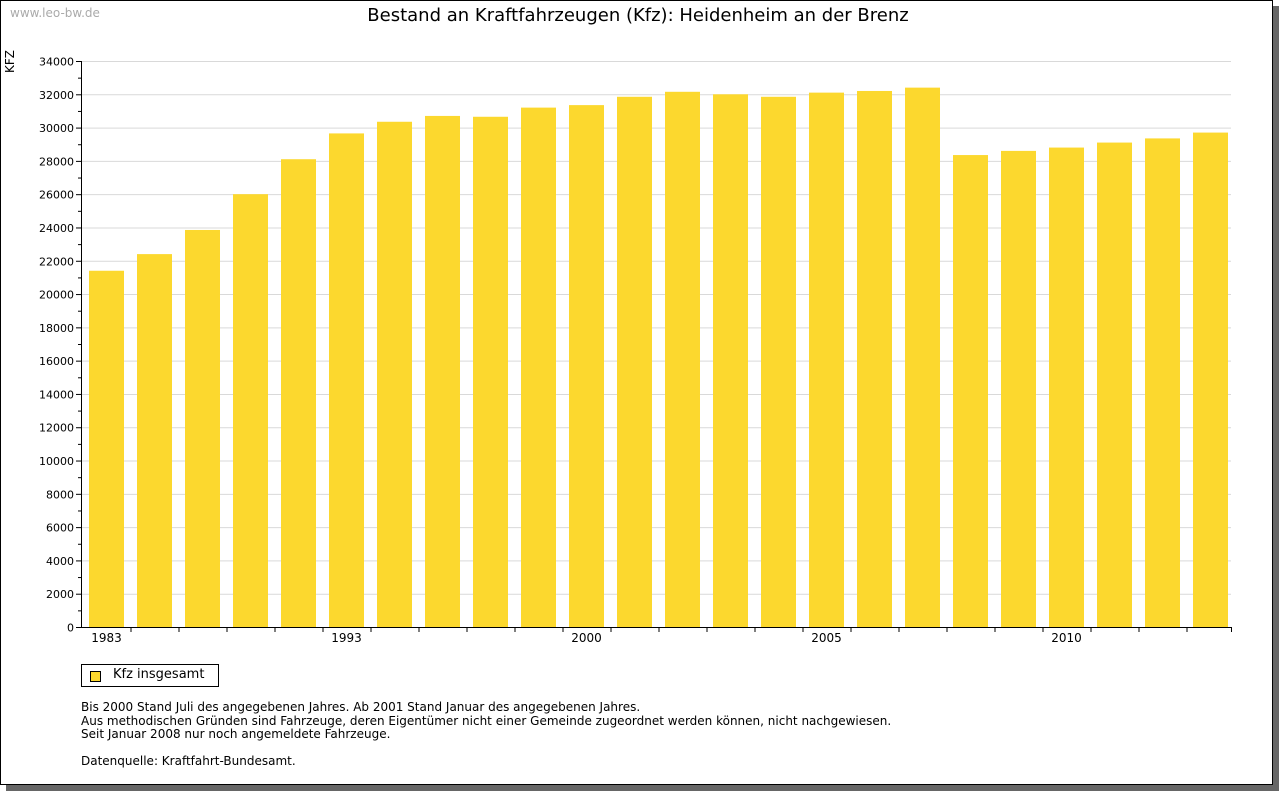  What do you see at coordinates (70, 628) in the screenshot?
I see `y-tick-label: 0` at bounding box center [70, 628].